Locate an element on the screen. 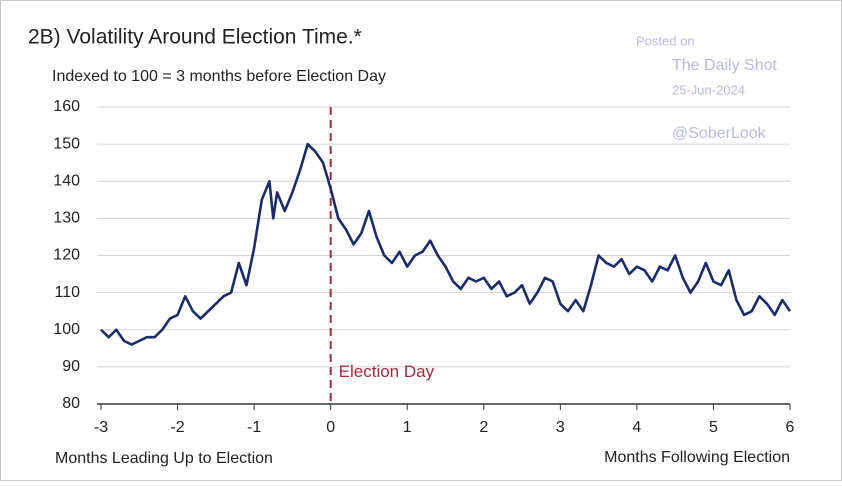 Image resolution: width=842 pixels, height=486 pixels. y-tick-label: 130 is located at coordinates (66, 218).